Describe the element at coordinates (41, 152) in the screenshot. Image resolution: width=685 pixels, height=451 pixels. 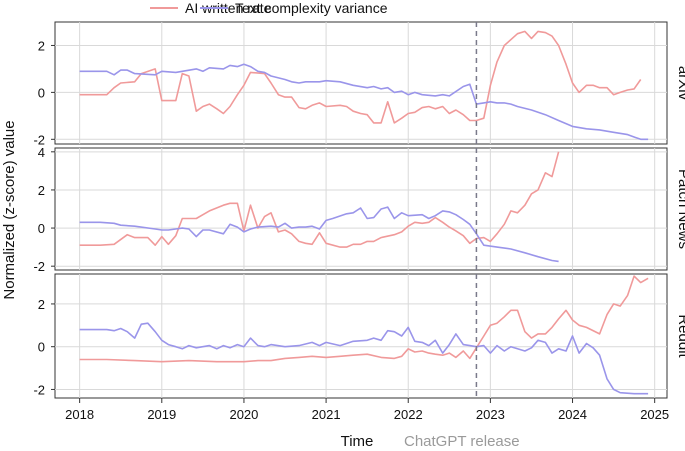
I see `y-tick-label: 4` at that location.